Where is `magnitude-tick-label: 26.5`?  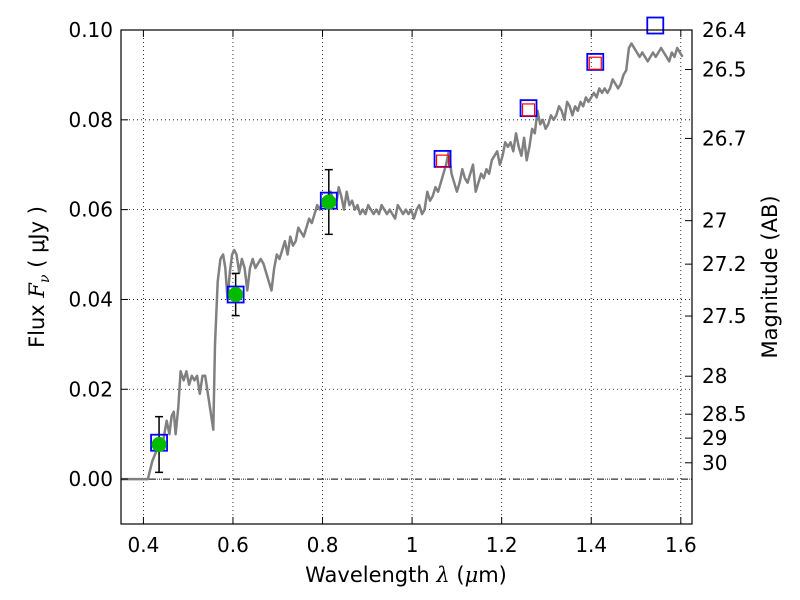 magnitude-tick-label: 26.5 is located at coordinates (724, 70).